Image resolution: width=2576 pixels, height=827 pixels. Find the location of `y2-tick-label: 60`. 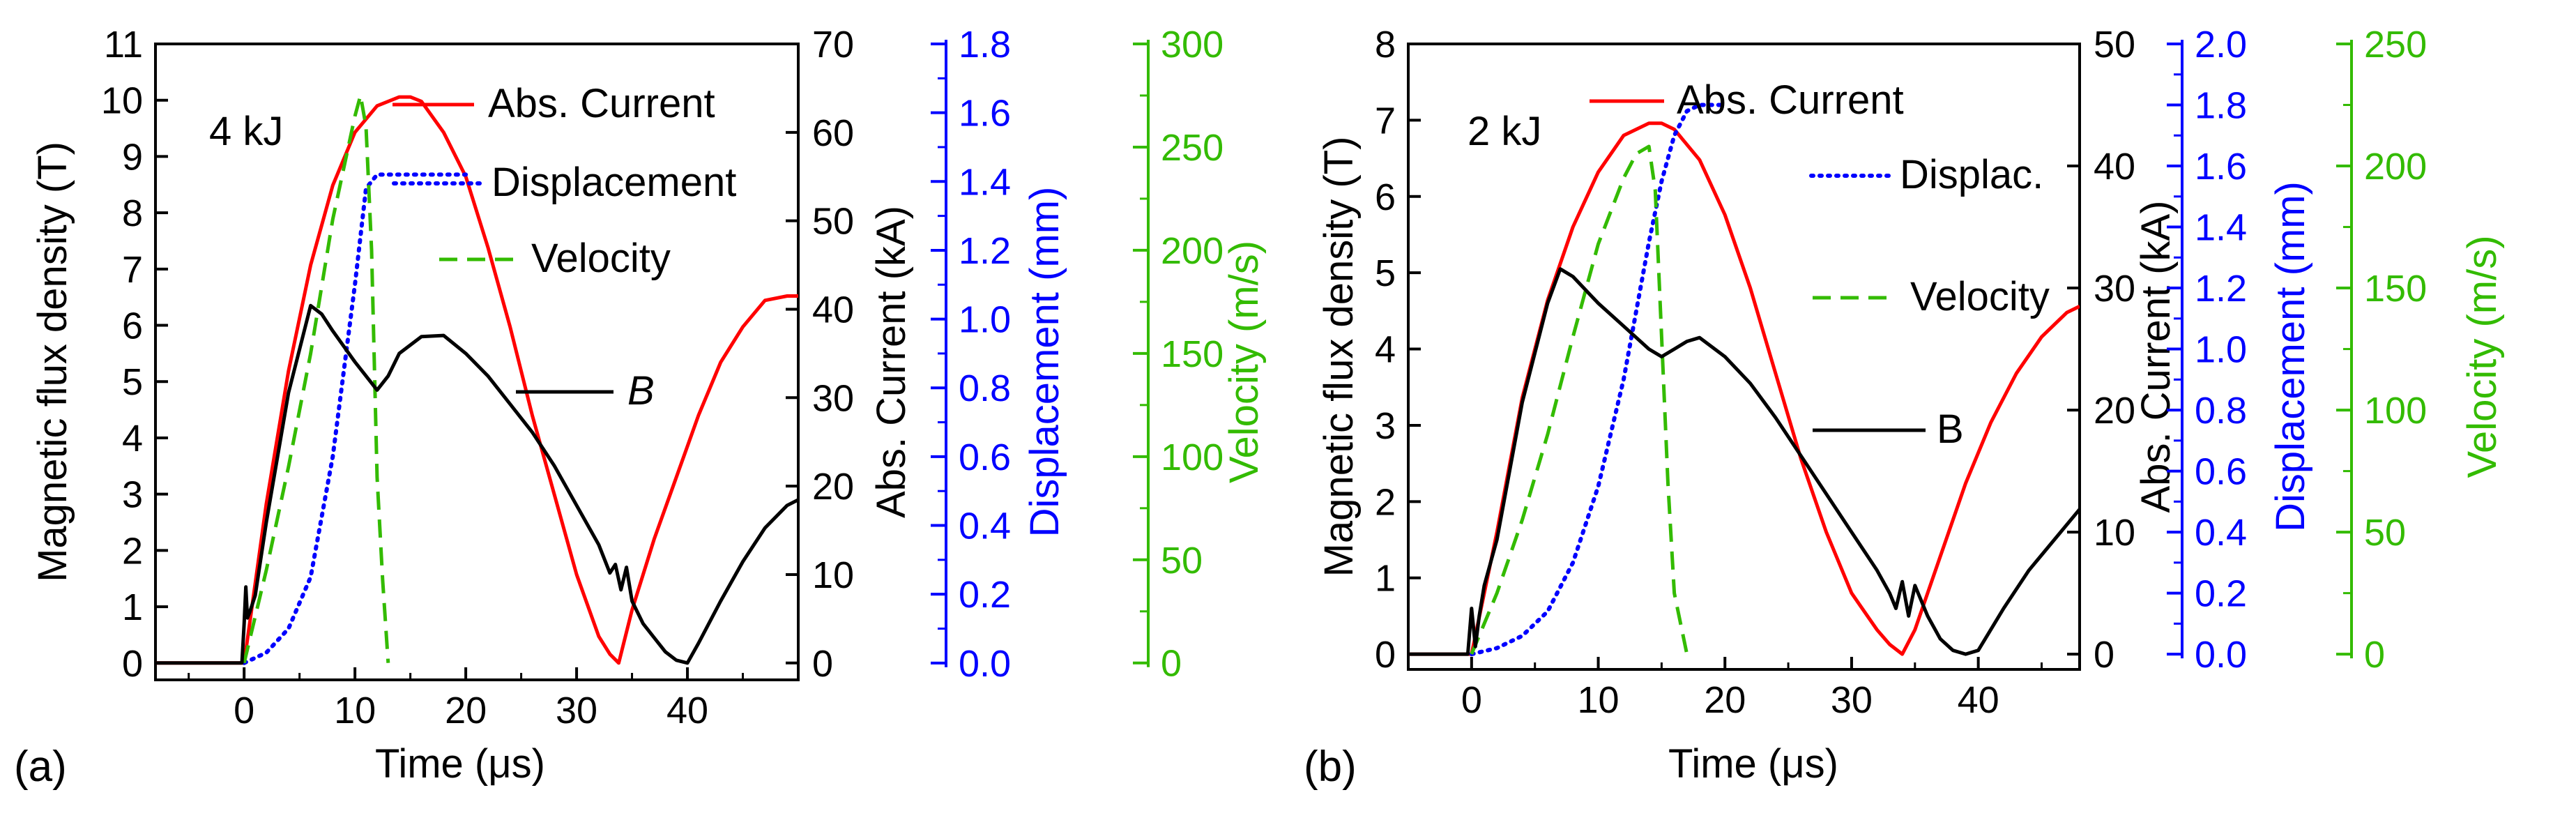

y2-tick-label: 60 is located at coordinates (833, 133).